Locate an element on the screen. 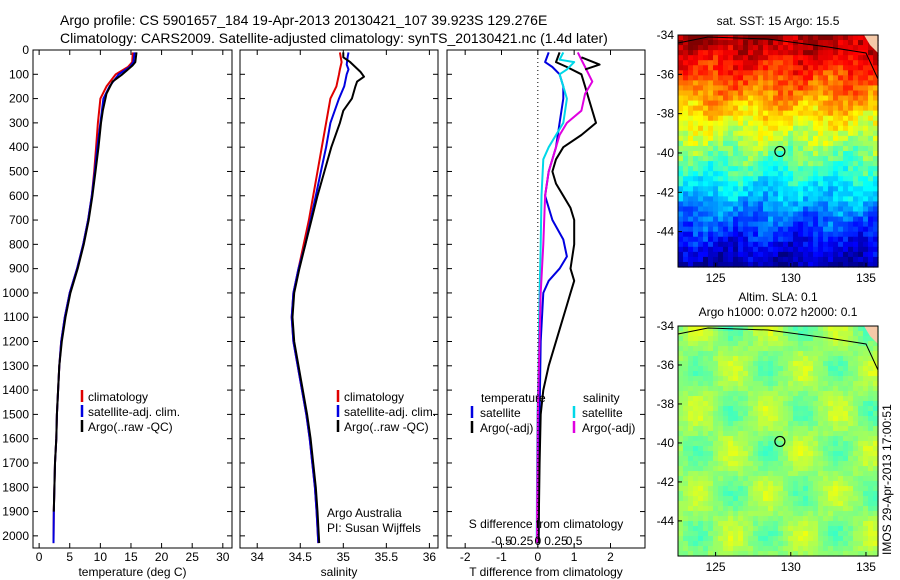 Image resolution: width=900 pixels, height=580 pixels. x-tick-label: 15 is located at coordinates (131, 557).